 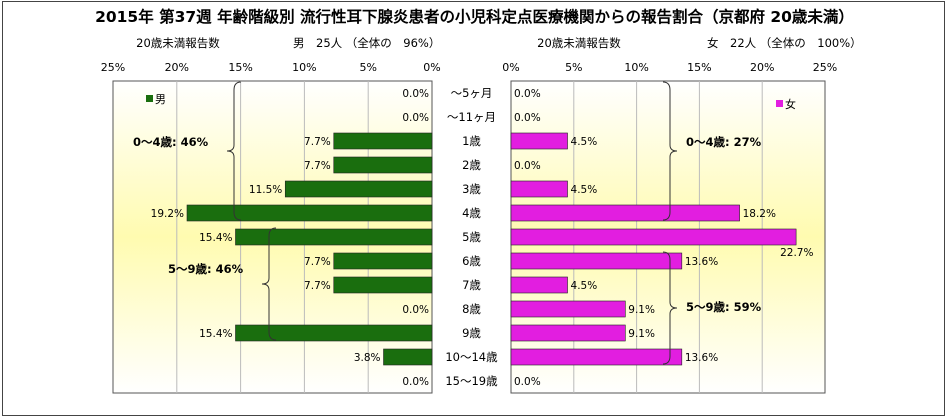 I want to click on female-tick-label: 20%, so click(x=762, y=67).